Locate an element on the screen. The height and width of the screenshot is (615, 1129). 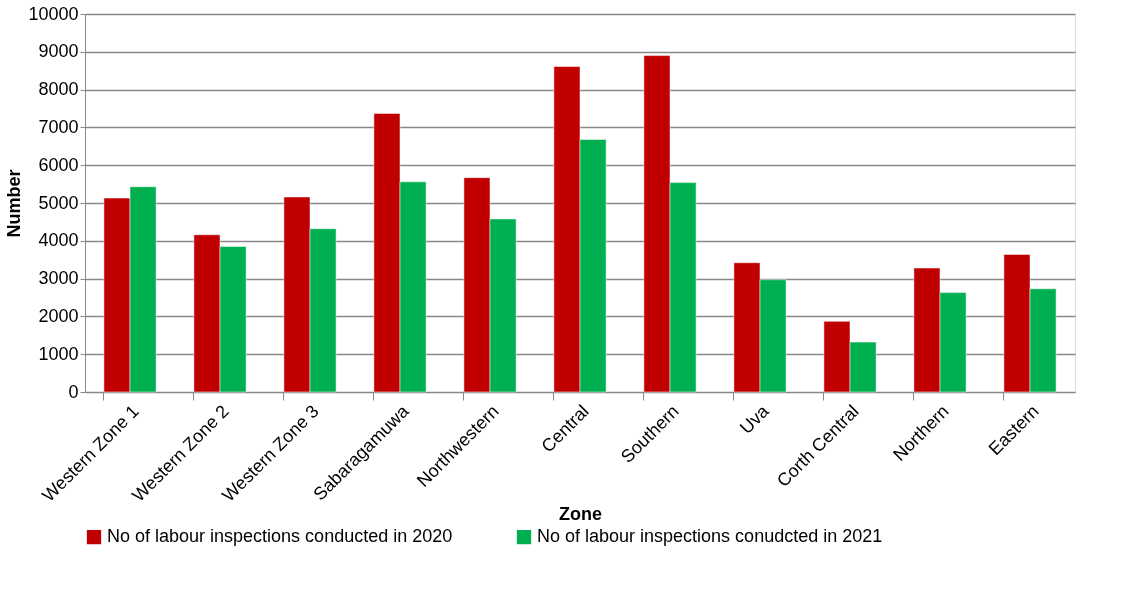
y-tick-label: 1000 is located at coordinates (58, 353).